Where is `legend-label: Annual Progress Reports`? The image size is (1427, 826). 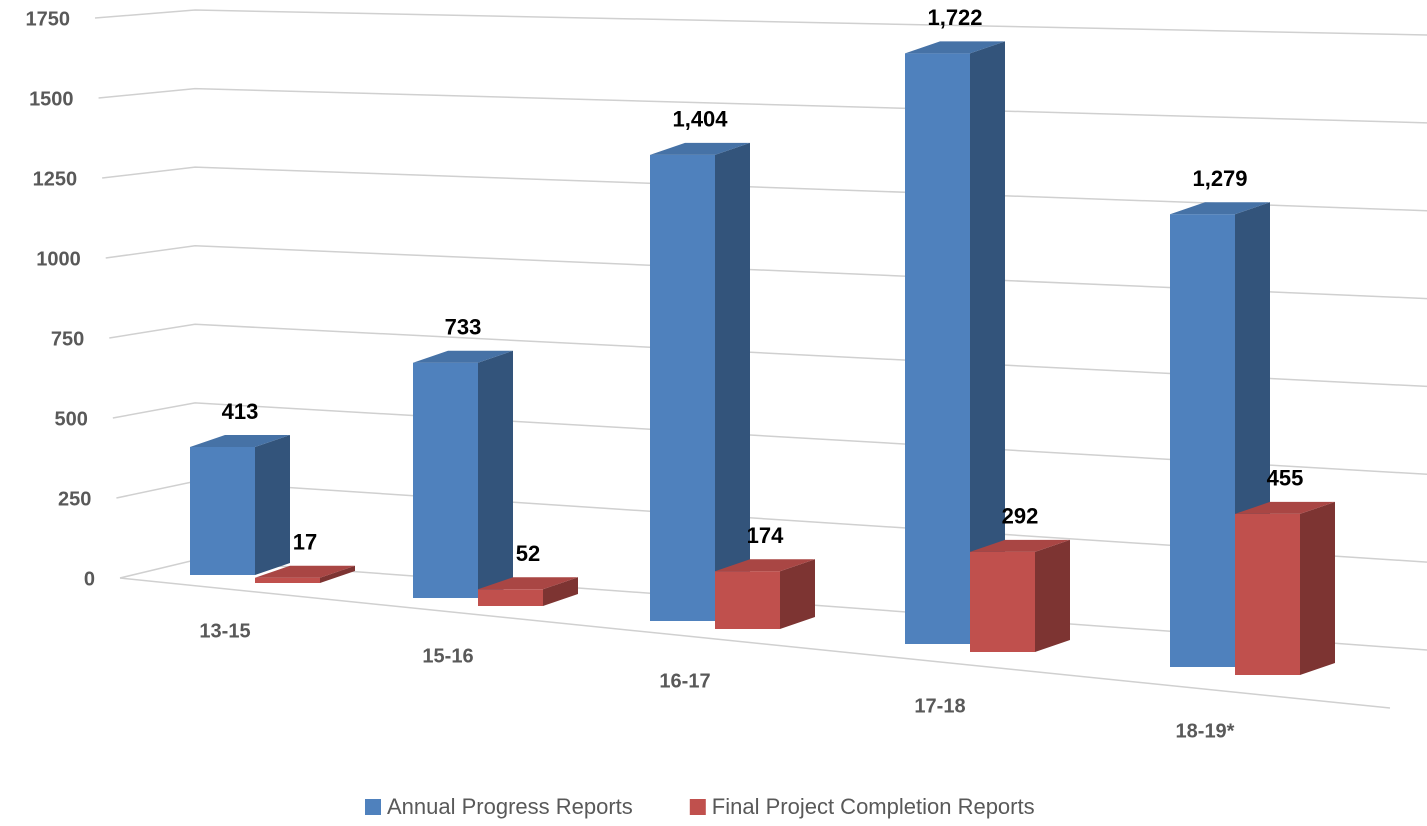
legend-label: Annual Progress Reports is located at coordinates (510, 806).